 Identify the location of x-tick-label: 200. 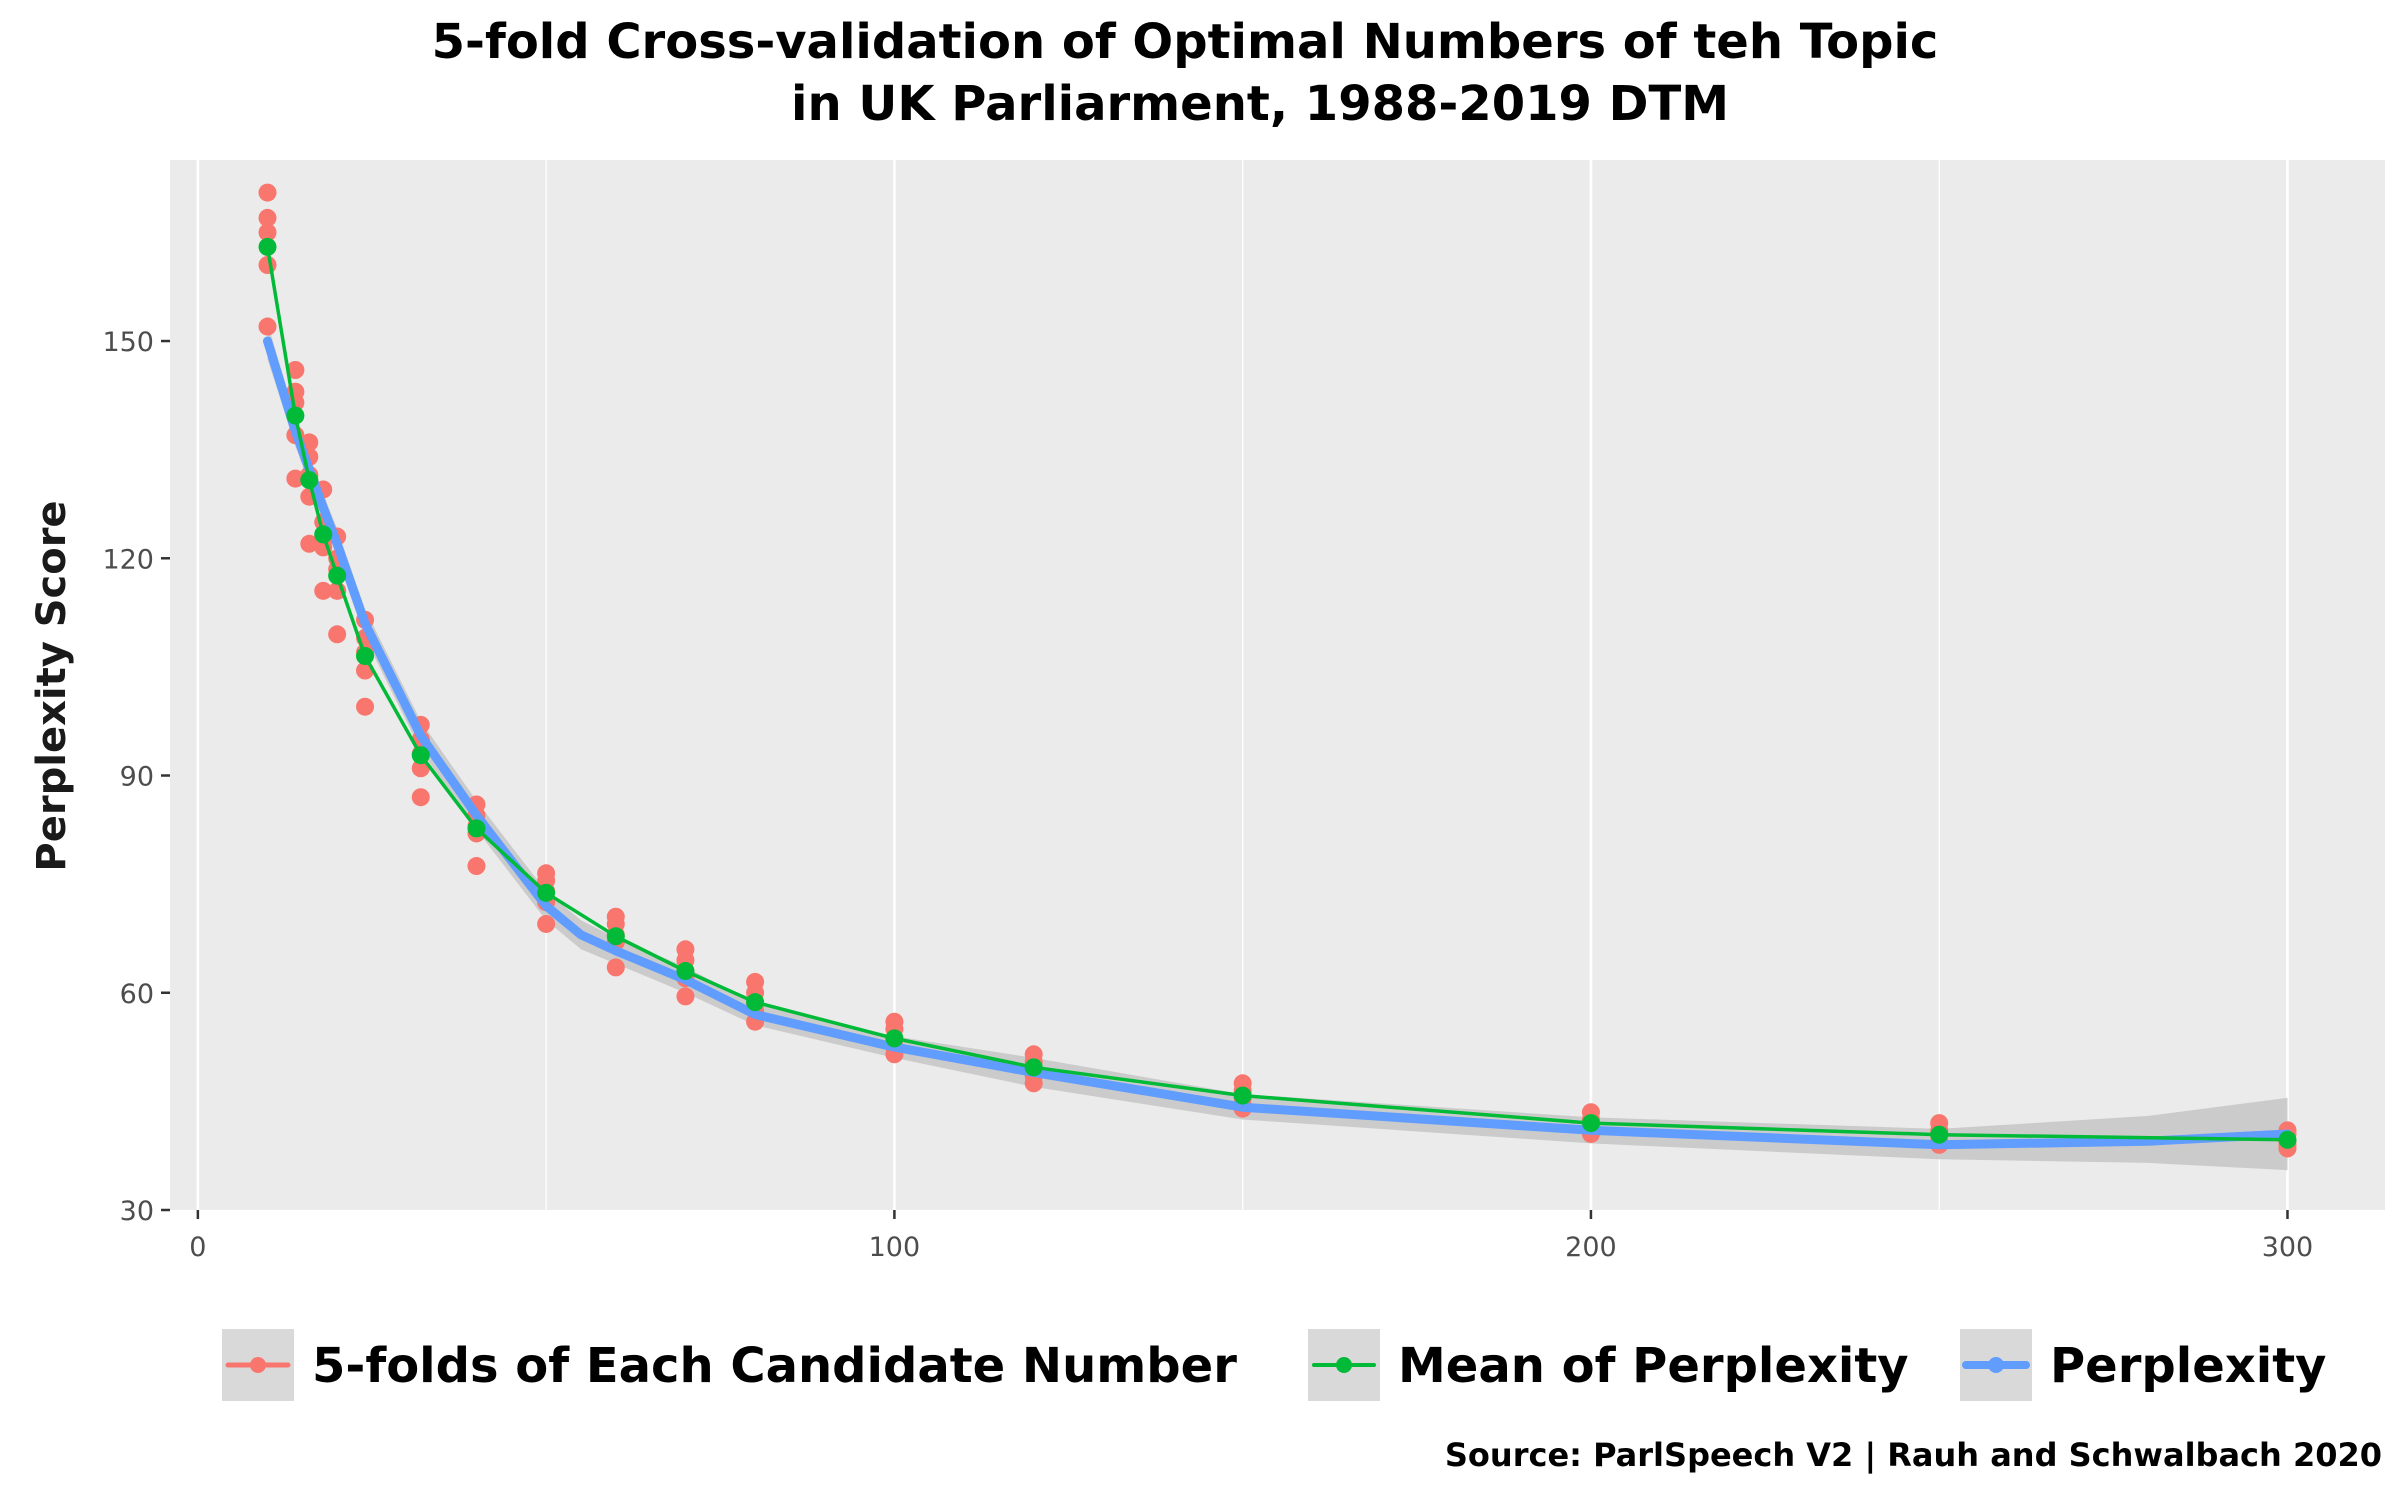
(1591, 1247).